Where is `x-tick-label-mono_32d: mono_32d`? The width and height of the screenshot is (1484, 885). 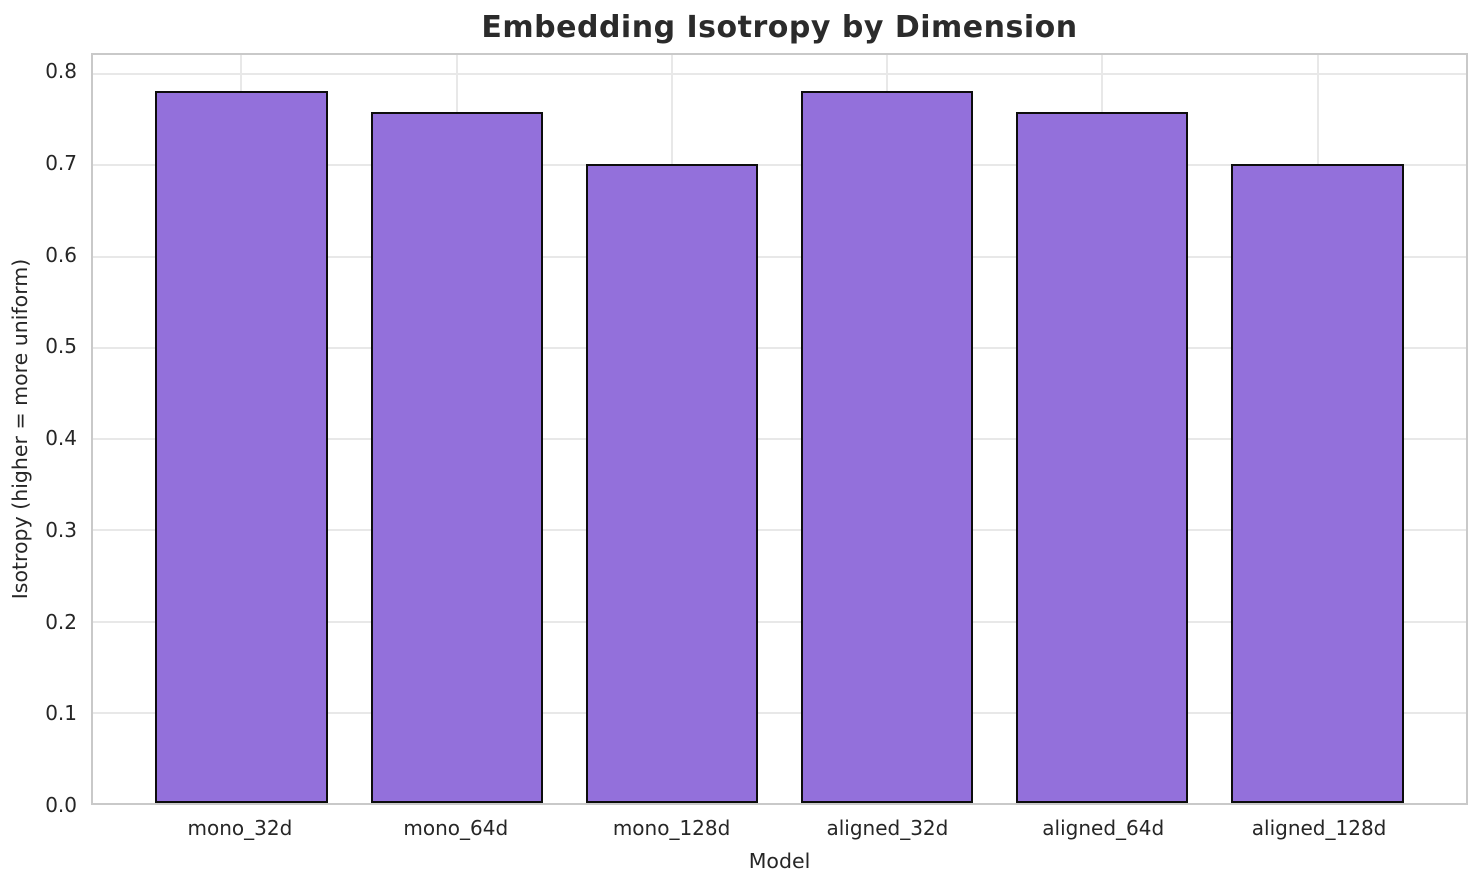
x-tick-label-mono_32d: mono_32d is located at coordinates (240, 828).